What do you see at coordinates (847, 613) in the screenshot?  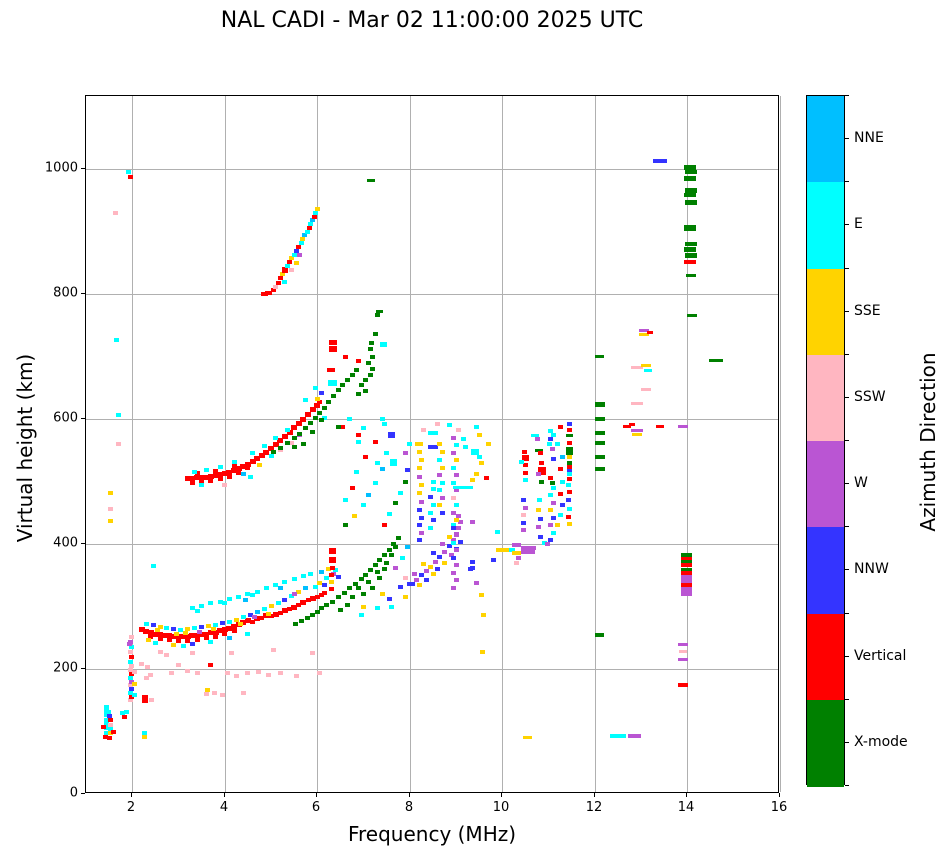 I see `colorbar-boundary-tick` at bounding box center [847, 613].